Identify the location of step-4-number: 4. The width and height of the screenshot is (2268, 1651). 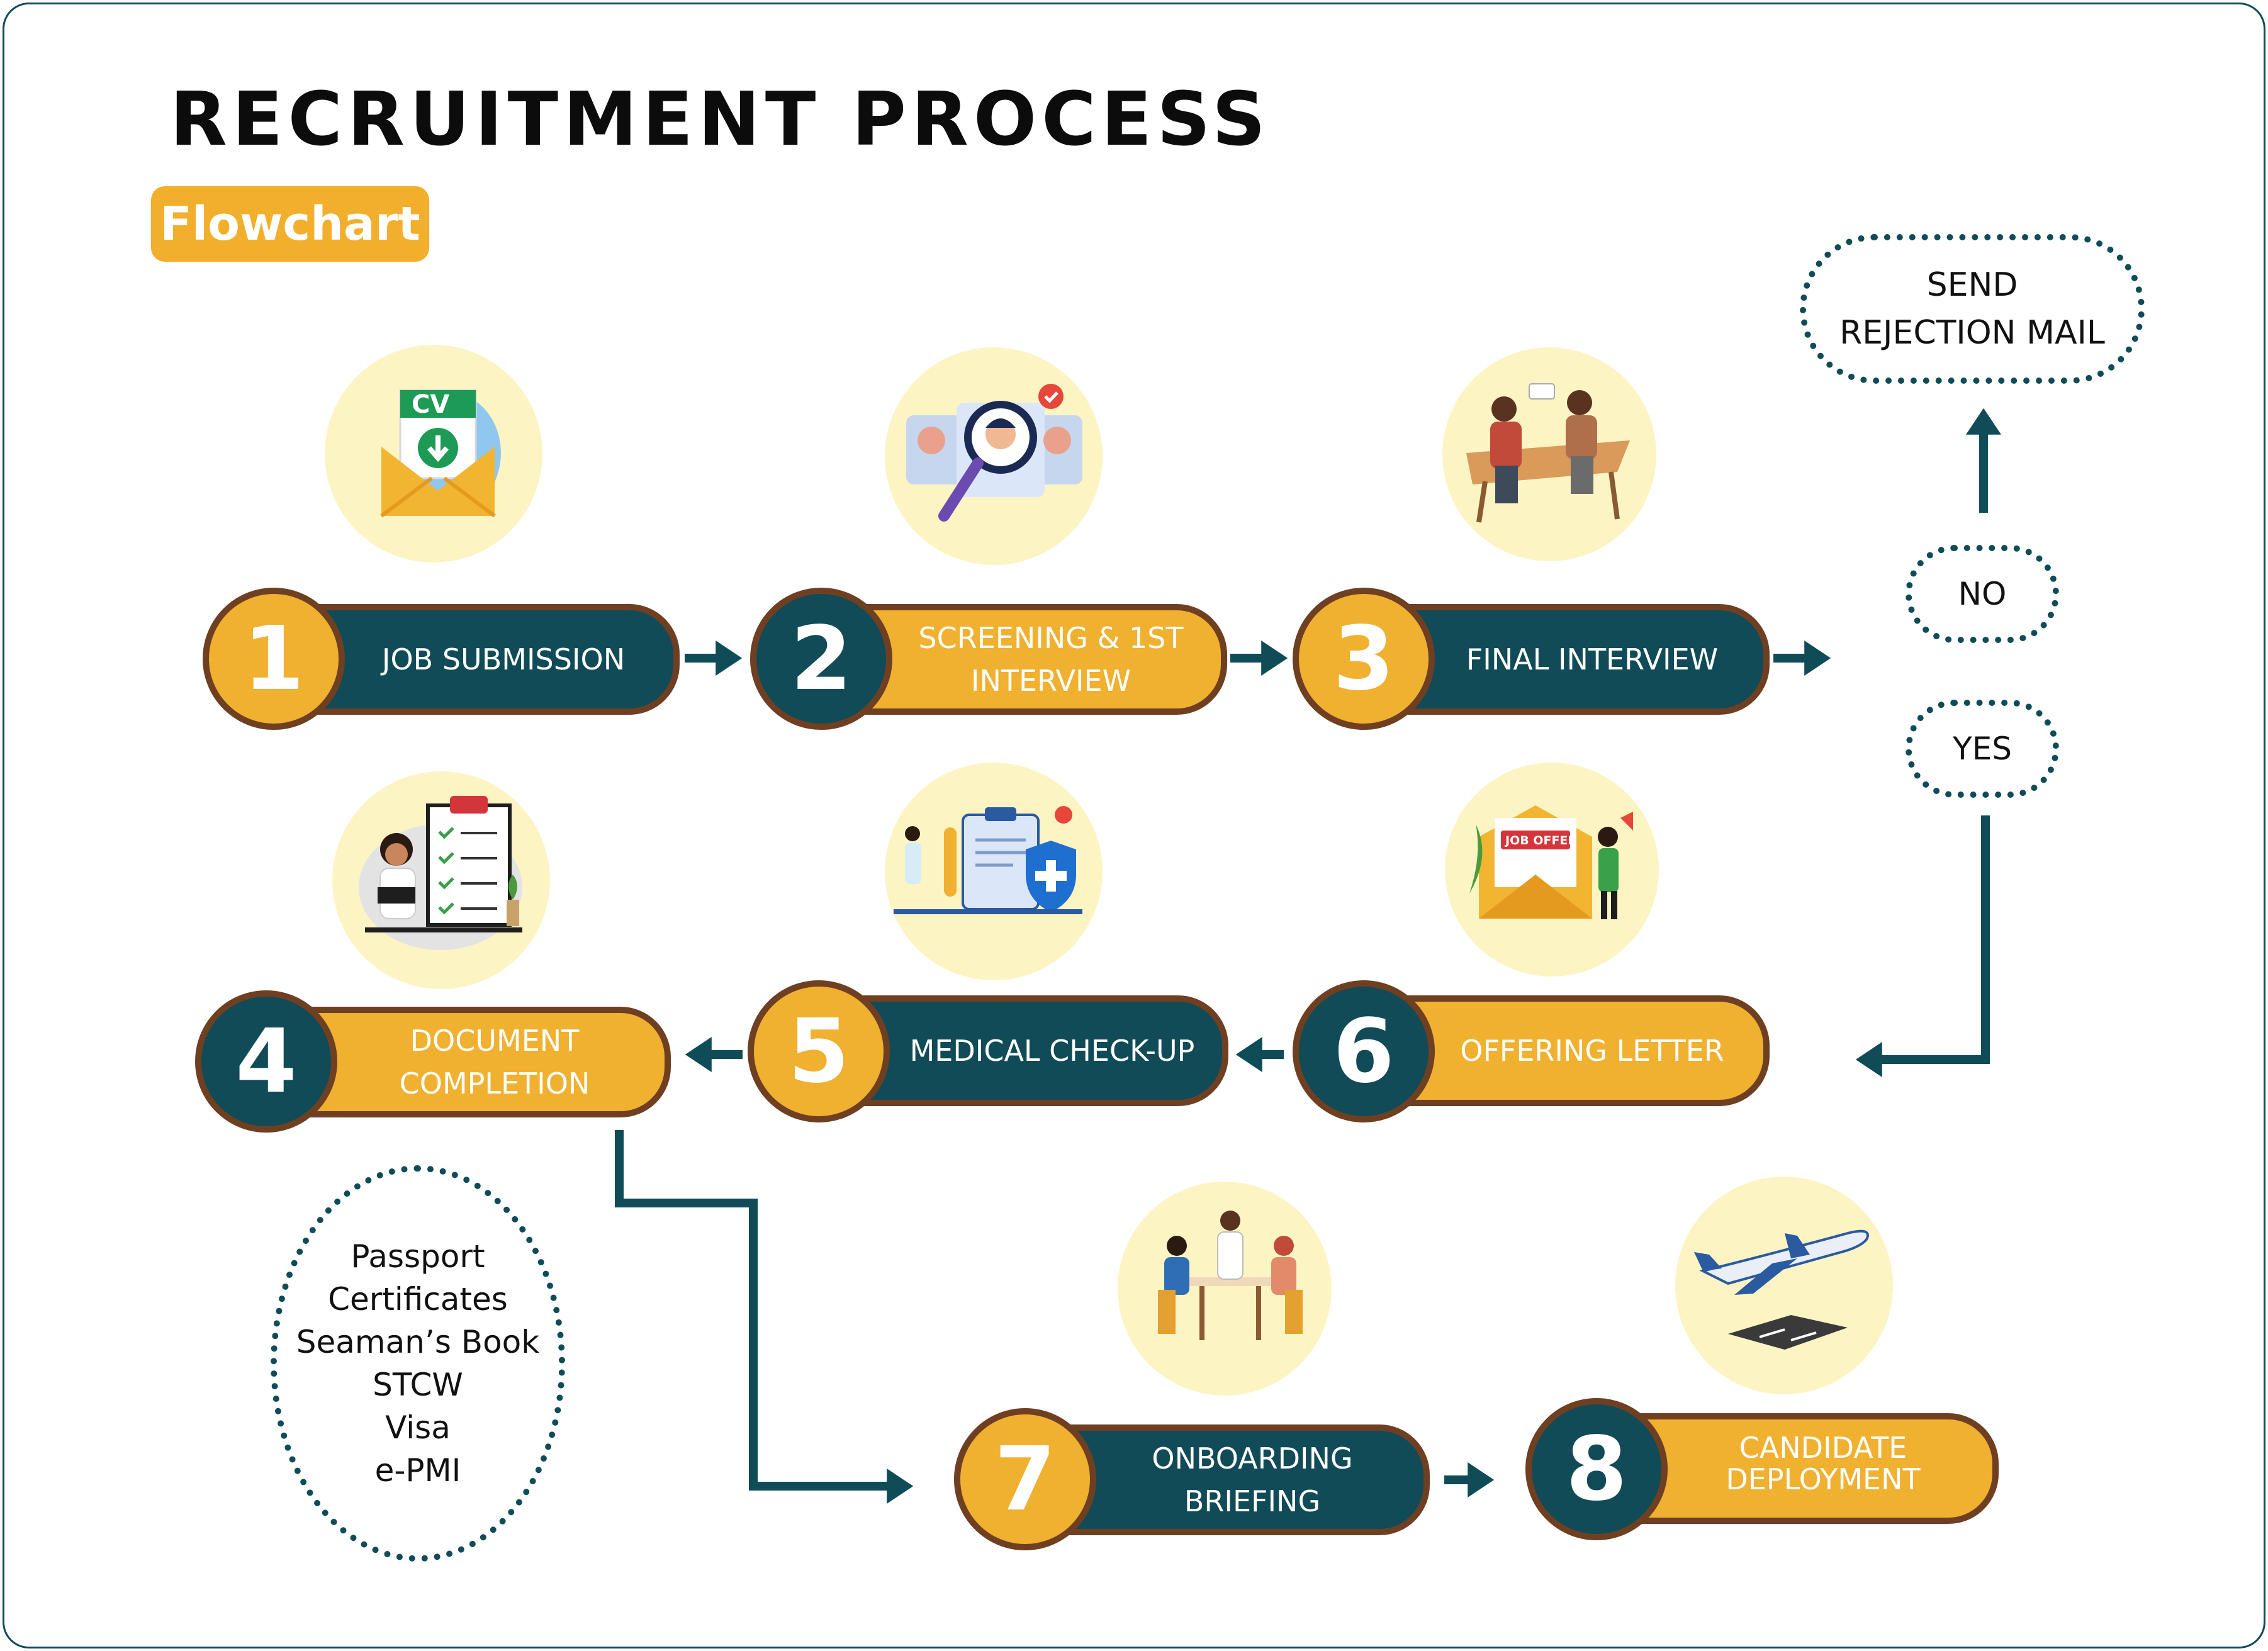
(266, 1061).